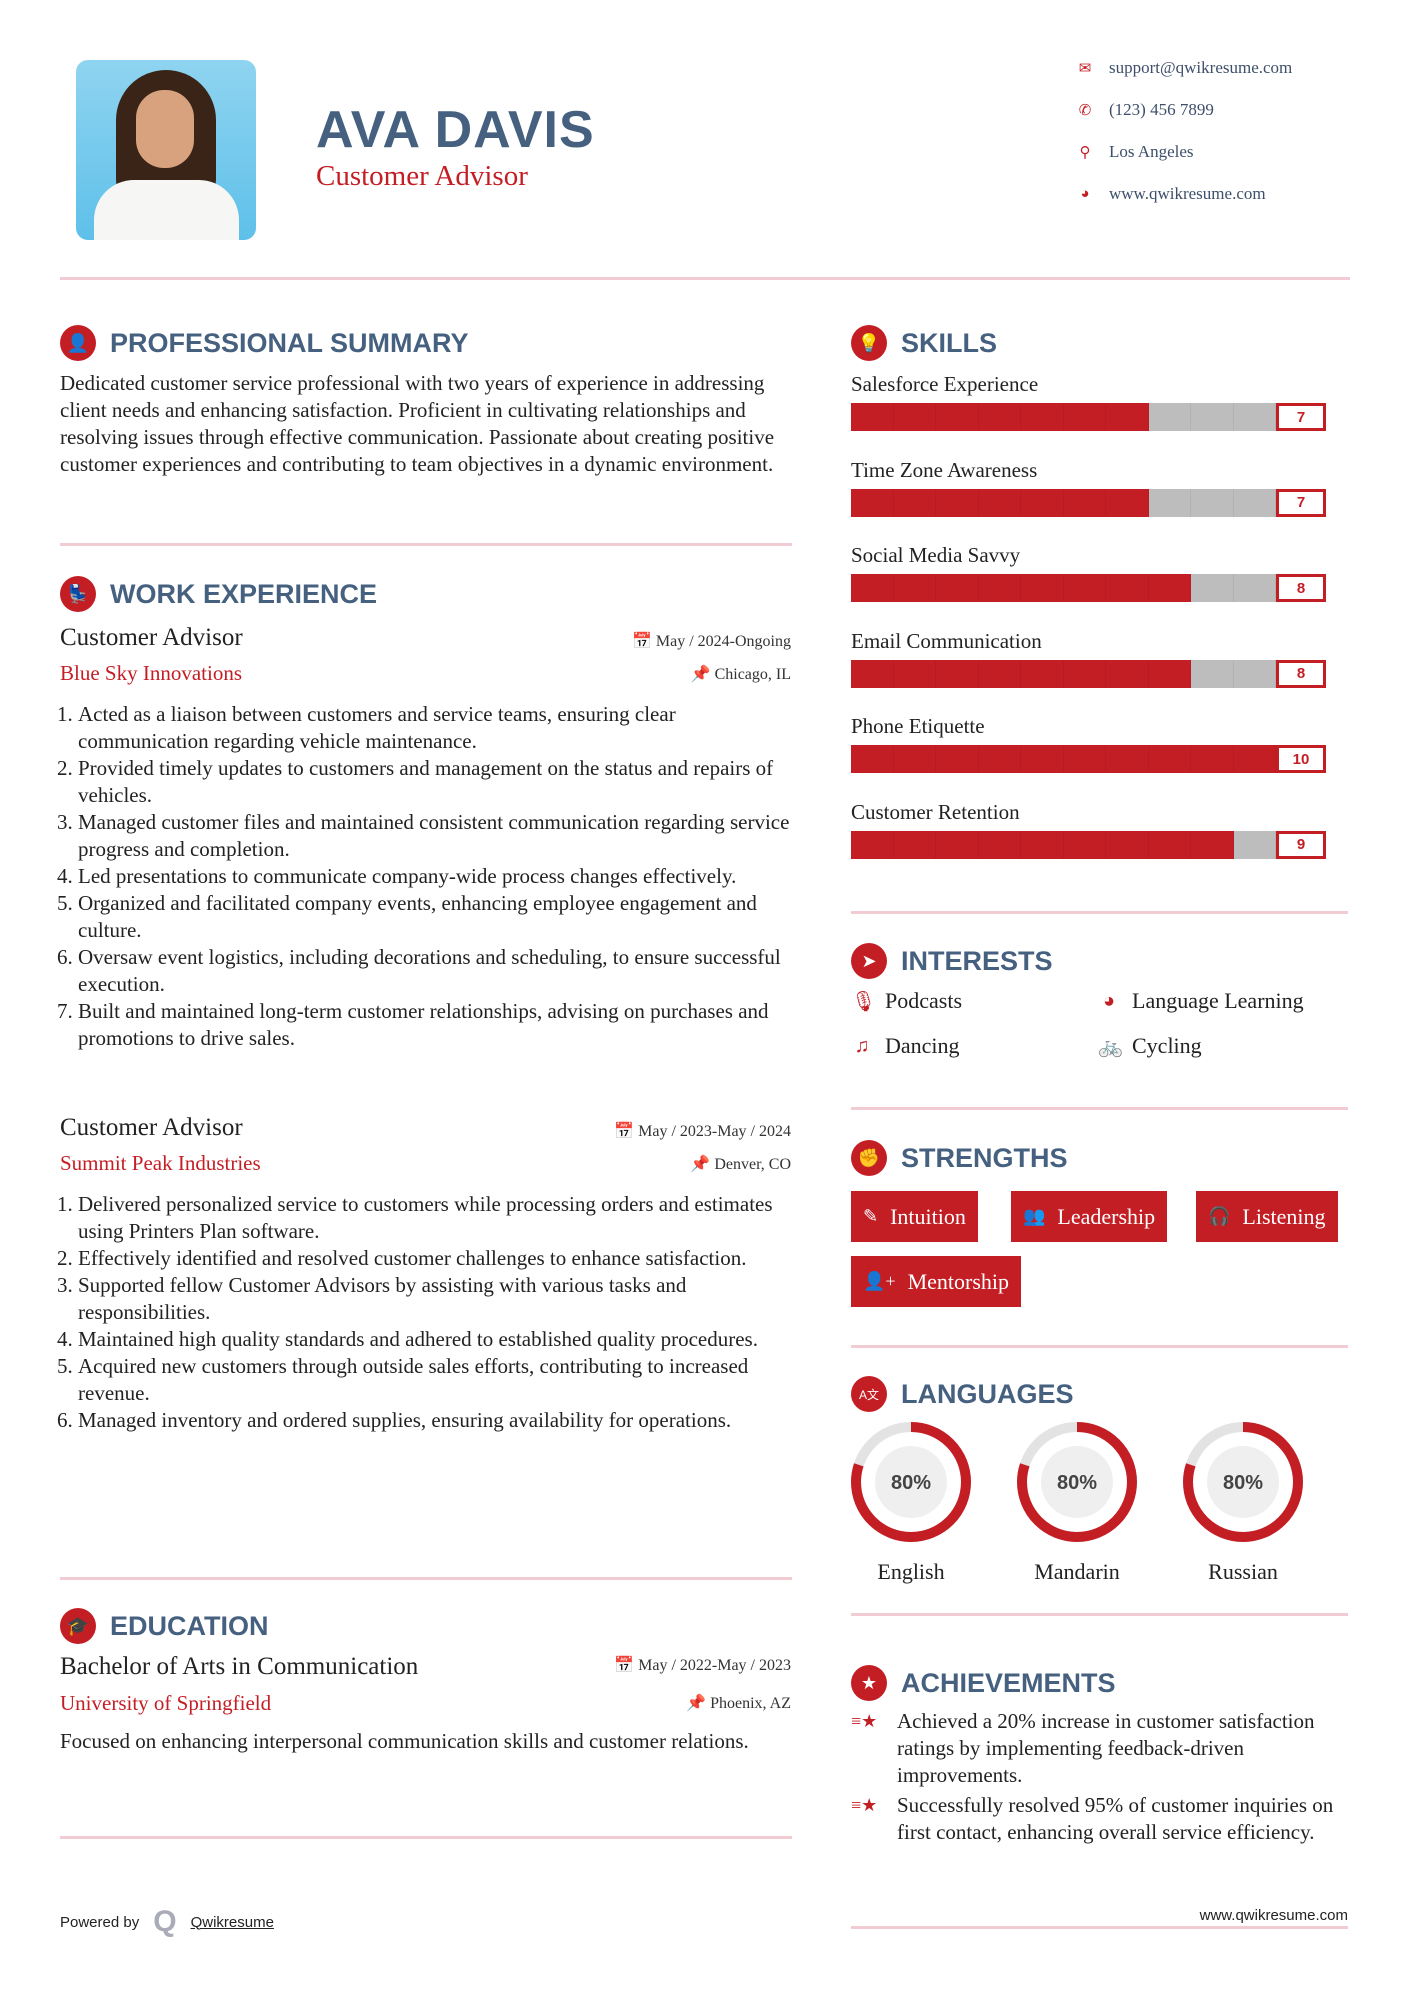 The image size is (1407, 1990). I want to click on strength-chip: 🎧 Listening, so click(1267, 1216).